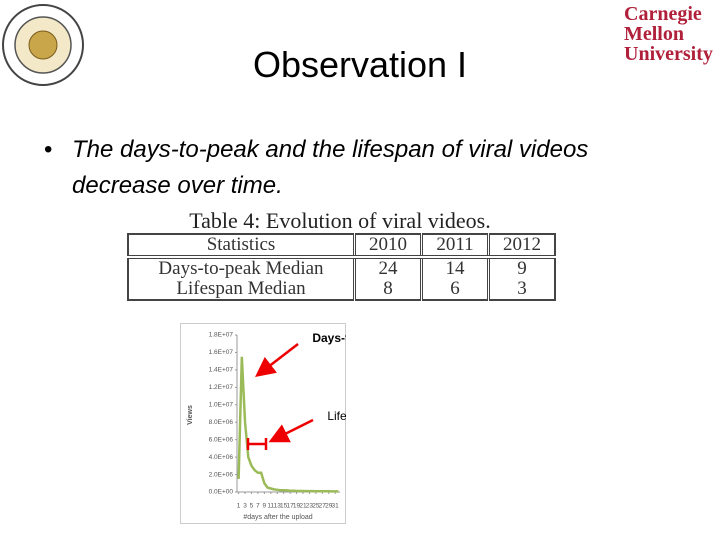  I want to click on x-tick-label: 29, so click(329, 506).